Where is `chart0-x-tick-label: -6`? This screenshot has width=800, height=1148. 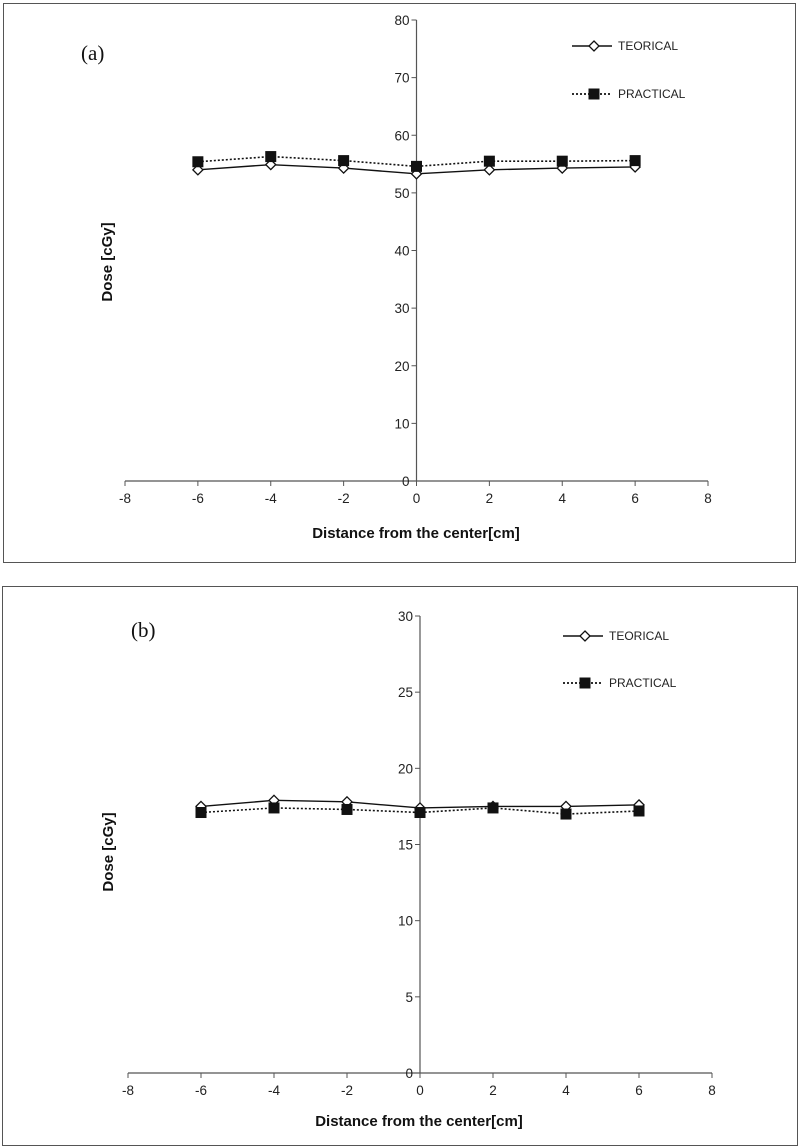 chart0-x-tick-label: -6 is located at coordinates (198, 498).